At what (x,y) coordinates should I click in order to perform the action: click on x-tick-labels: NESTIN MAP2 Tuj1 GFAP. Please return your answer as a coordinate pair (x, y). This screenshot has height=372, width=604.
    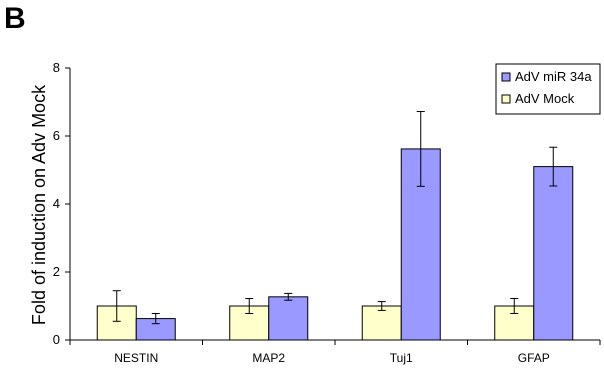
    Looking at the image, I should click on (332, 358).